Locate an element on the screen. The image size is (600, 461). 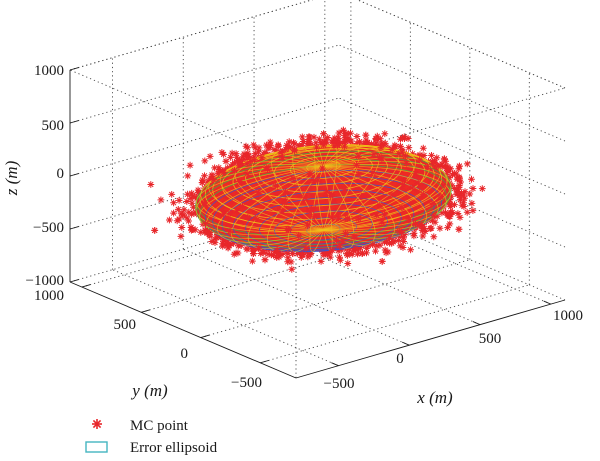
y-axis-label: y (m) is located at coordinates (149, 390).